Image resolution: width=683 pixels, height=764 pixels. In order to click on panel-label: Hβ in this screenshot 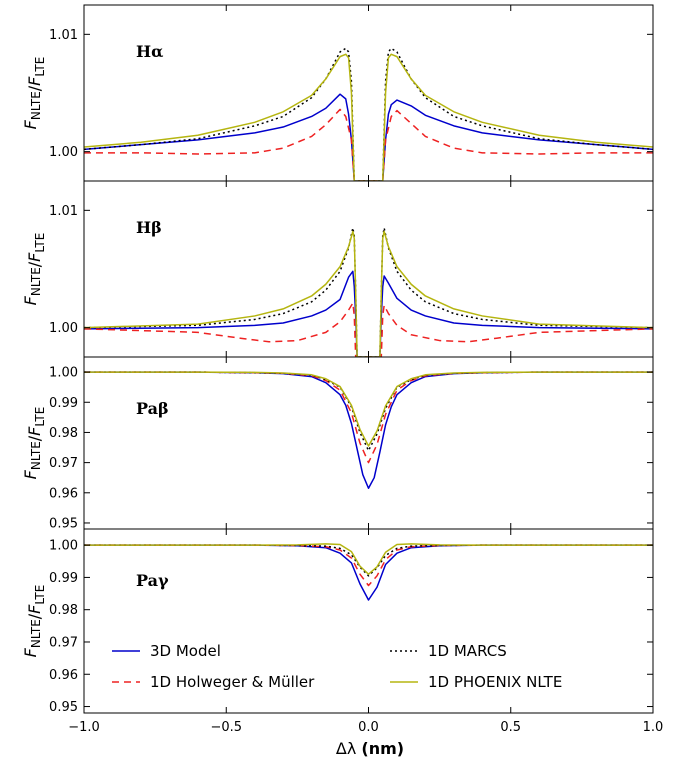, I will do `click(149, 227)`.